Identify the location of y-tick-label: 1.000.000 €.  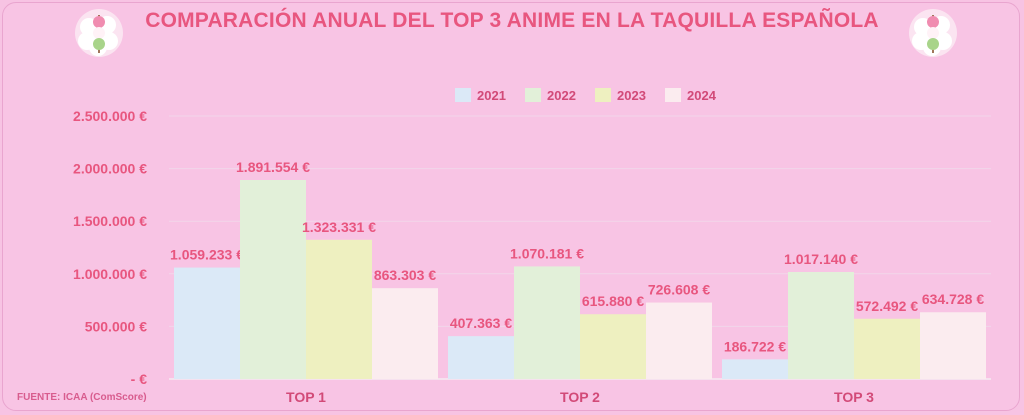
(110, 274).